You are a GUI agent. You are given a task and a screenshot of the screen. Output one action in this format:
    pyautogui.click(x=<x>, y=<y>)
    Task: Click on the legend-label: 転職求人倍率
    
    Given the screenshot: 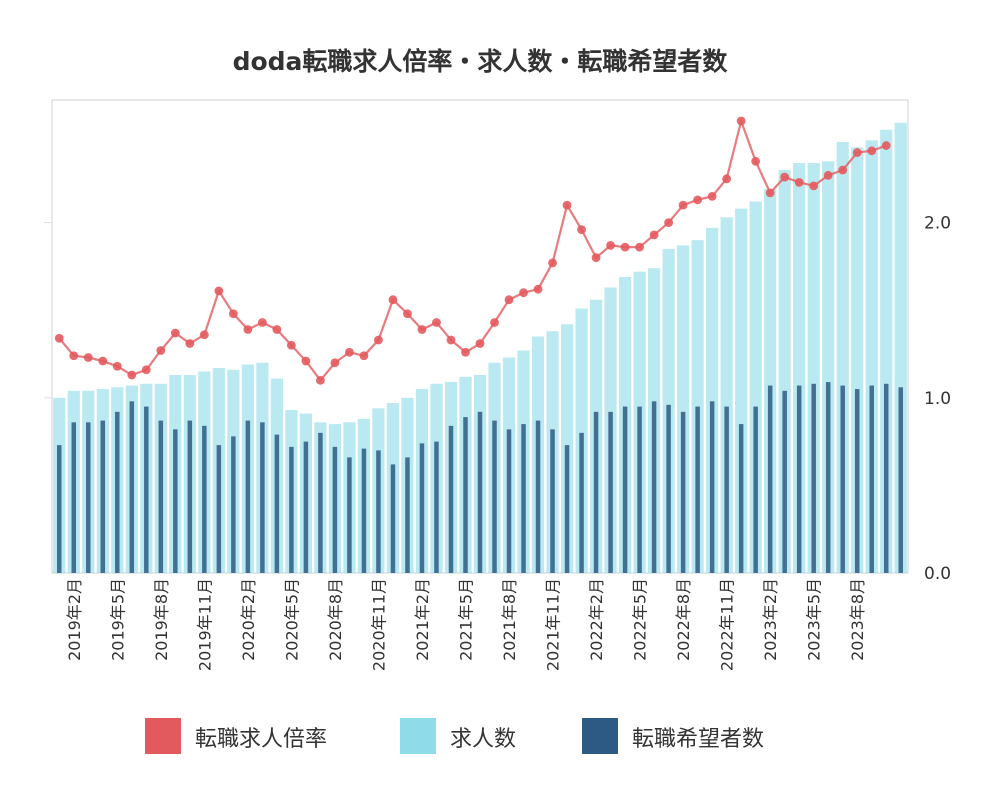 What is the action you would take?
    pyautogui.click(x=261, y=739)
    